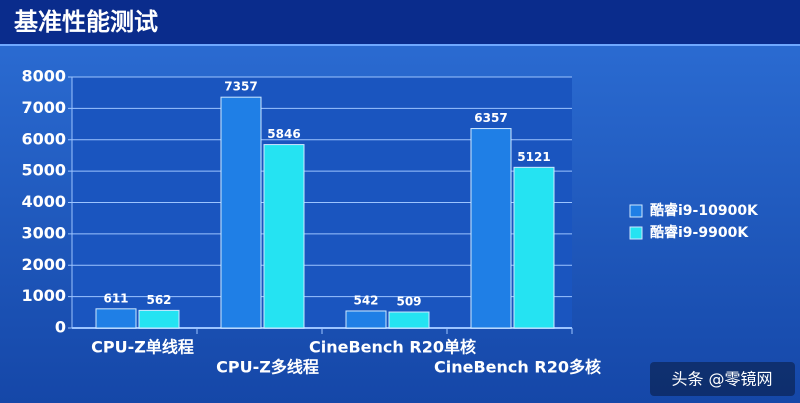  What do you see at coordinates (43, 201) in the screenshot?
I see `y-tick-label: 4000` at bounding box center [43, 201].